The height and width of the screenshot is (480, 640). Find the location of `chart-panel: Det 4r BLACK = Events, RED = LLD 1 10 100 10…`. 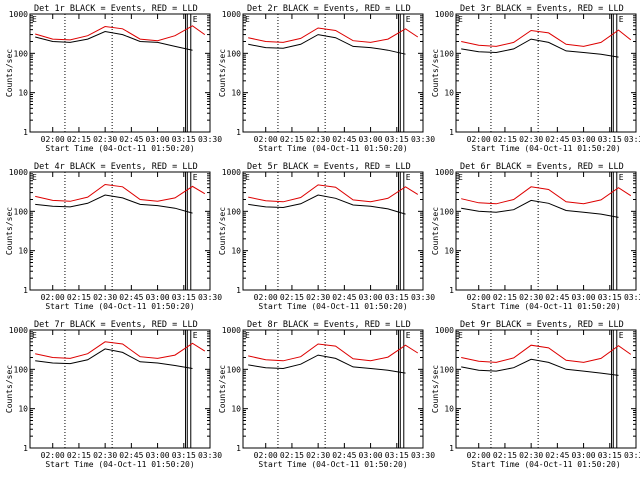

chart-panel: Det 4r BLACK = Events, RED = LLD 1 10 100 10… is located at coordinates (113, 236).